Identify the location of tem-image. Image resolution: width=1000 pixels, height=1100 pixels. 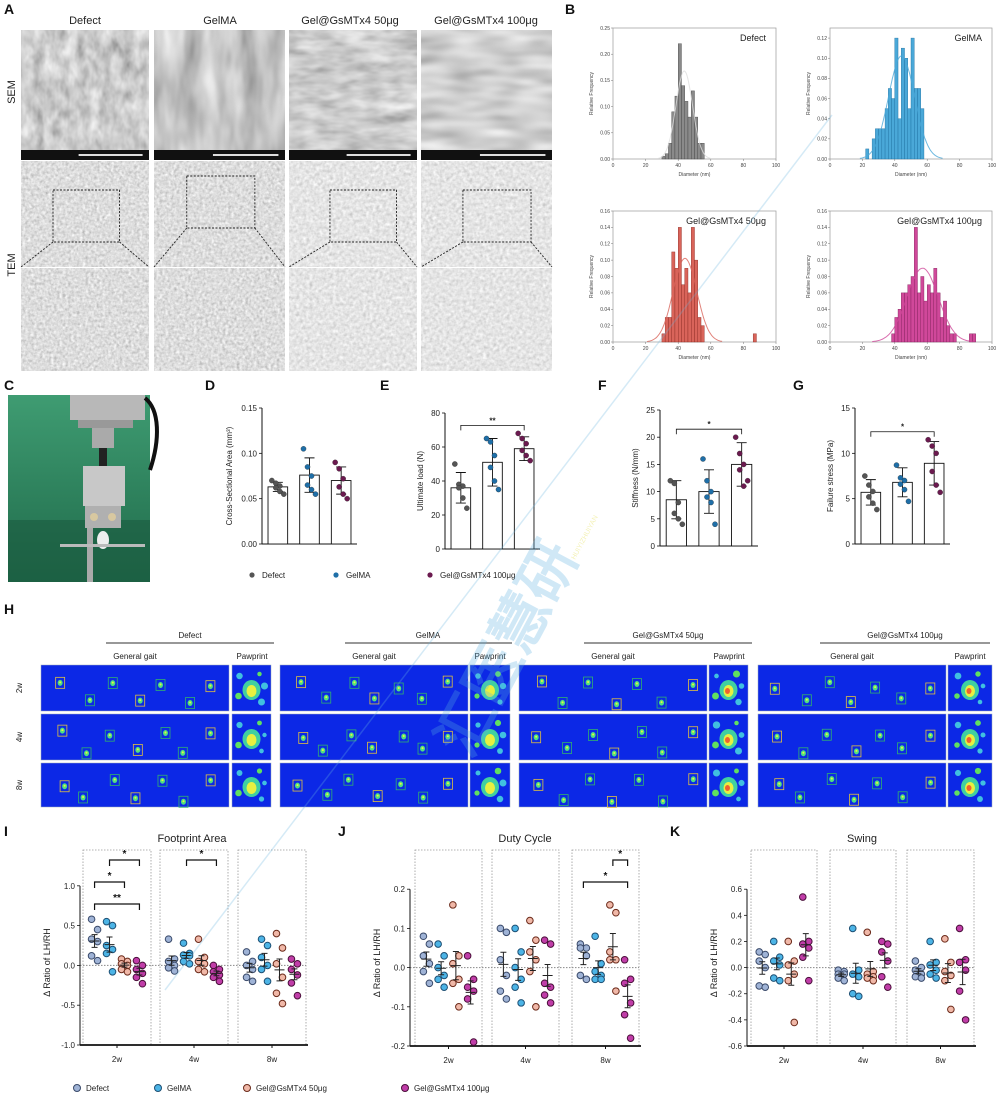
(219, 214).